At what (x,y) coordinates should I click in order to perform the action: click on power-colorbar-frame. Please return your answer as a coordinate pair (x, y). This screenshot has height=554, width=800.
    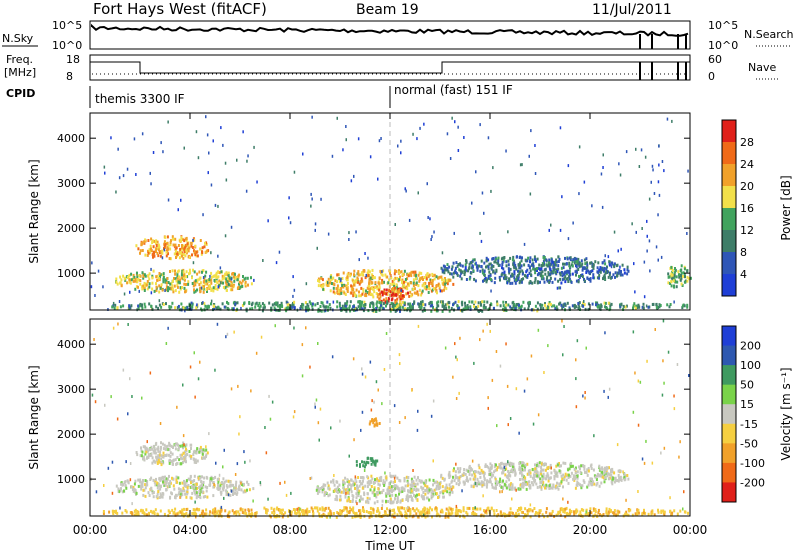
    Looking at the image, I should click on (729, 208).